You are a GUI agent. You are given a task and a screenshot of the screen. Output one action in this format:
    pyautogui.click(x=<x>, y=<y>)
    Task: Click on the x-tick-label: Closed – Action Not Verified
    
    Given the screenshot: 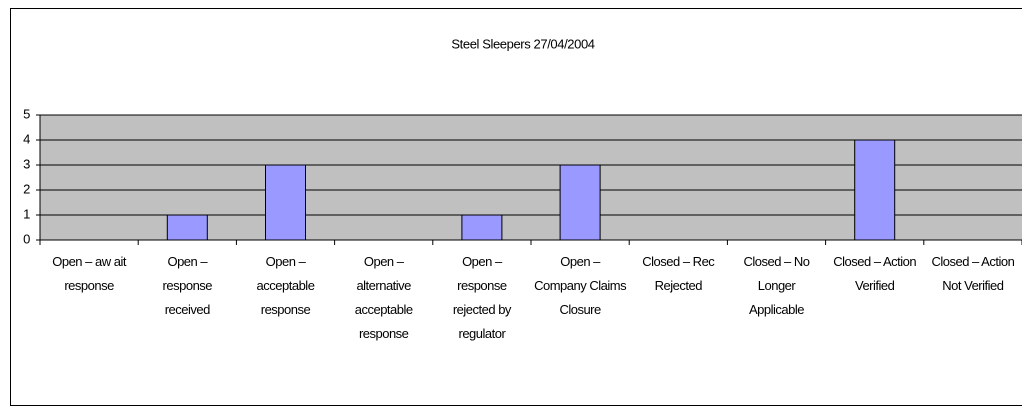 What is the action you would take?
    pyautogui.click(x=973, y=273)
    